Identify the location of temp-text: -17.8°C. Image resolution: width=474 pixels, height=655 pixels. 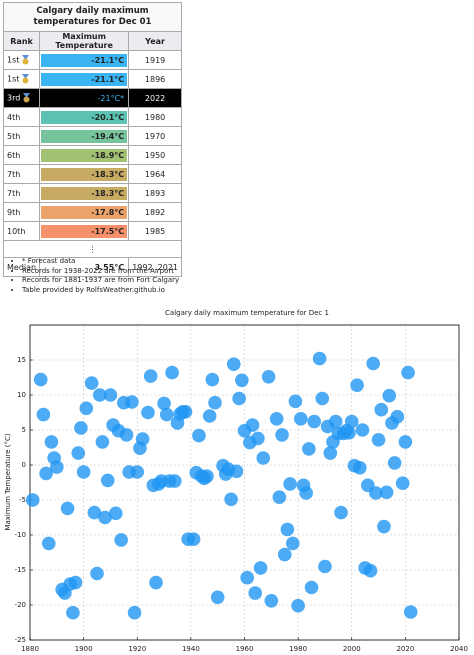
(84, 212).